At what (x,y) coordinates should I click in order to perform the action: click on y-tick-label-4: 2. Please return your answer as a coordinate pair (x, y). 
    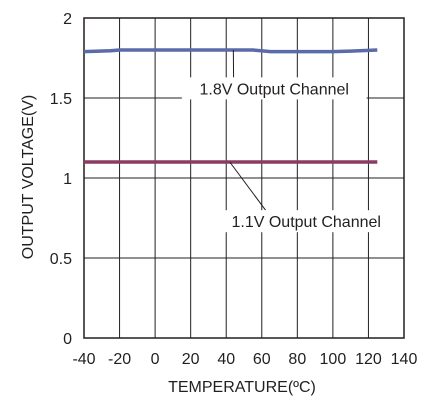
    Looking at the image, I should click on (67, 19).